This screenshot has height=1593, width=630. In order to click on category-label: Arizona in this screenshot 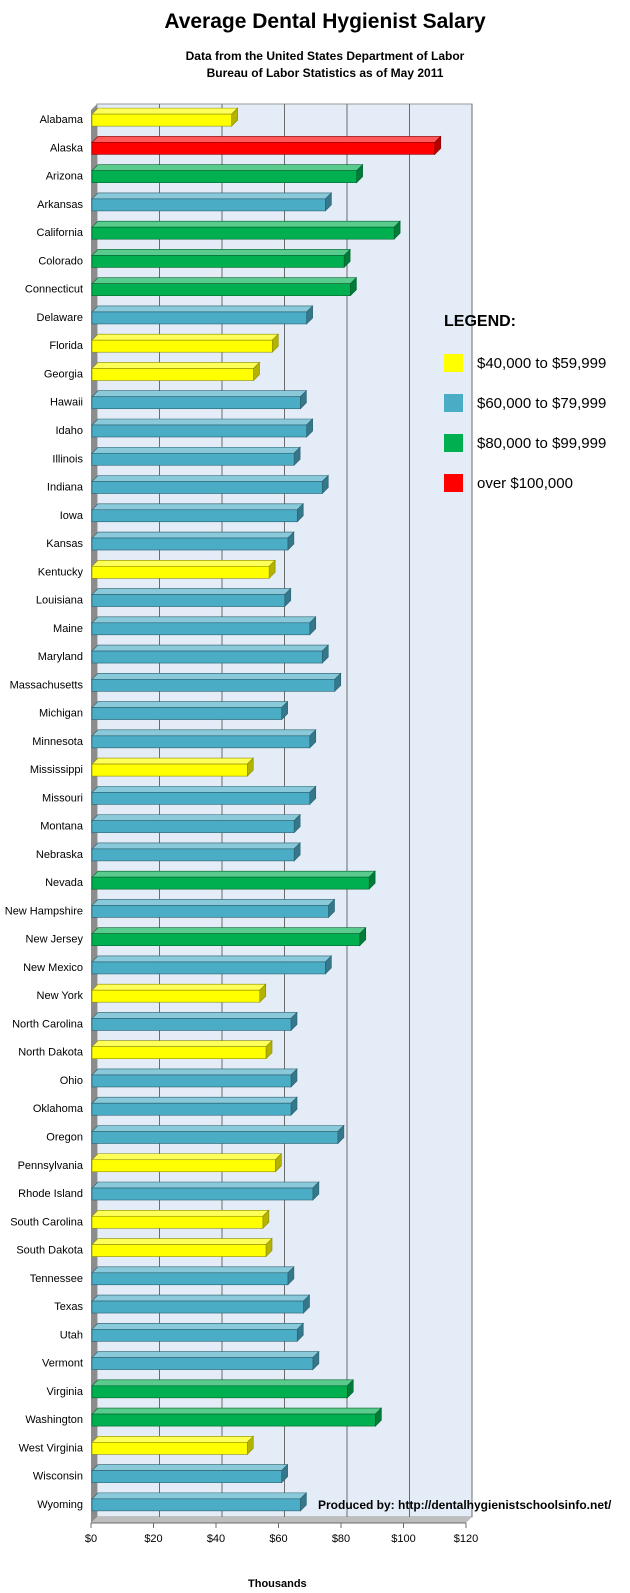, I will do `click(65, 177)`.